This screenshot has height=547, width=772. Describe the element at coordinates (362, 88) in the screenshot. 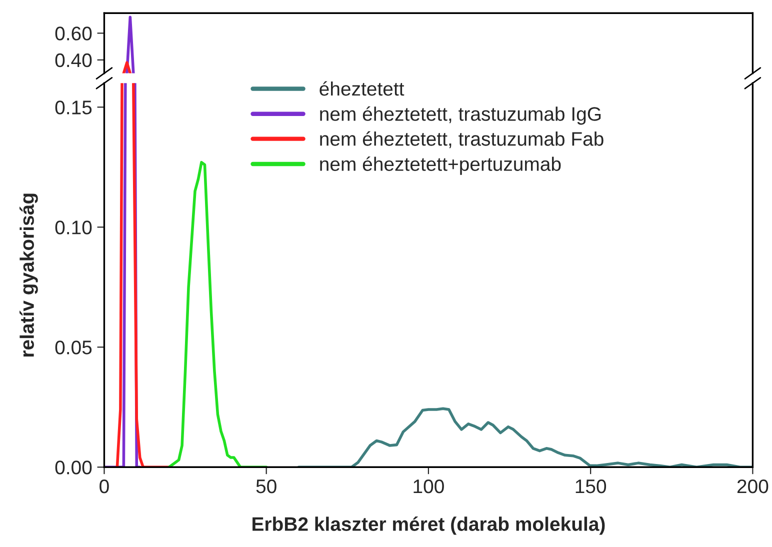

I see `legend-label: éheztetett` at that location.